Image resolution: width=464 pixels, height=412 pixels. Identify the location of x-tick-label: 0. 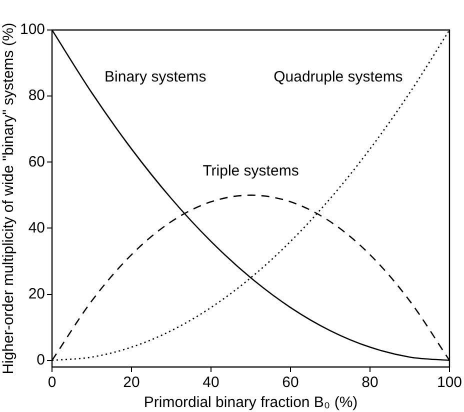
(52, 383).